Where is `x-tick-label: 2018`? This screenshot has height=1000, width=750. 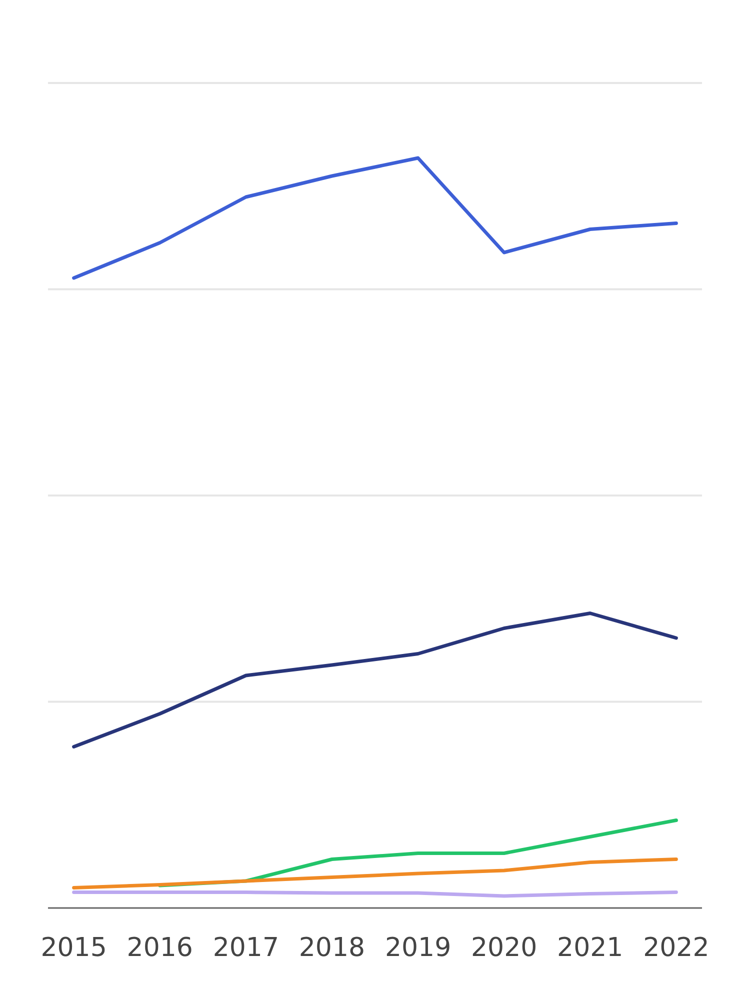 x-tick-label: 2018 is located at coordinates (332, 948).